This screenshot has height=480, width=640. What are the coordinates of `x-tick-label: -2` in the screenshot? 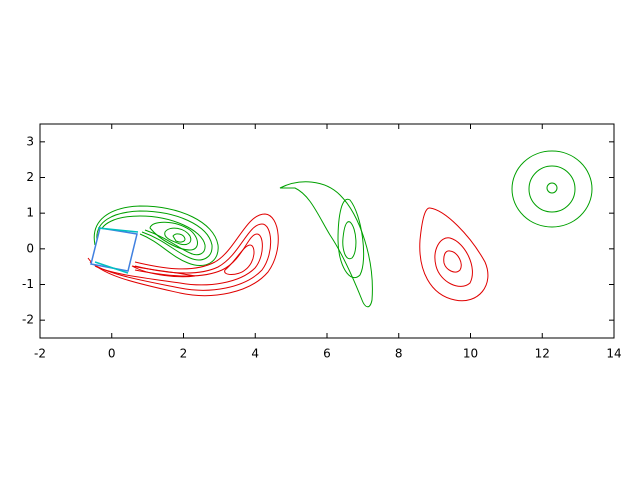 It's located at (40, 354).